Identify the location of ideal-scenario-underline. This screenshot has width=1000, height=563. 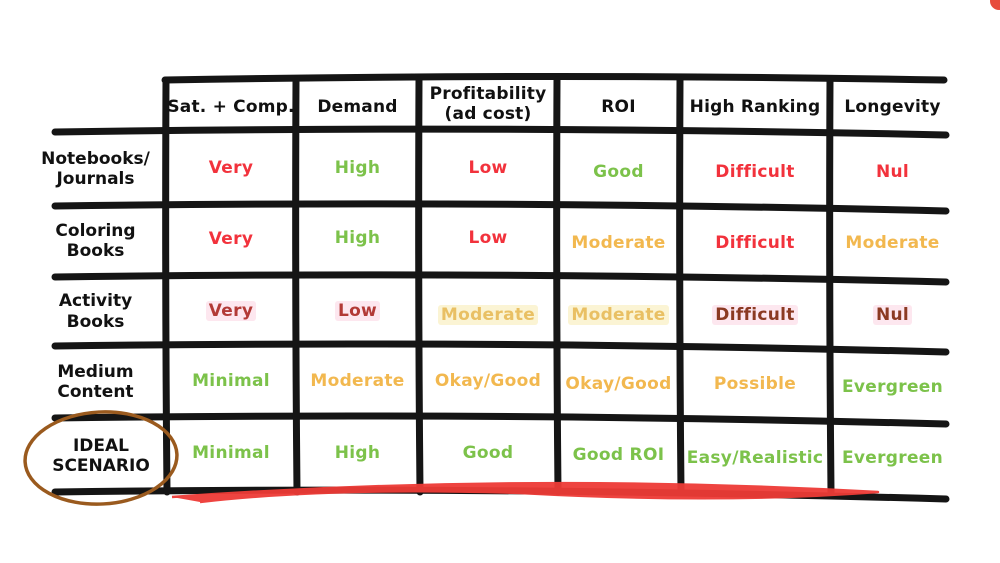
(525, 492).